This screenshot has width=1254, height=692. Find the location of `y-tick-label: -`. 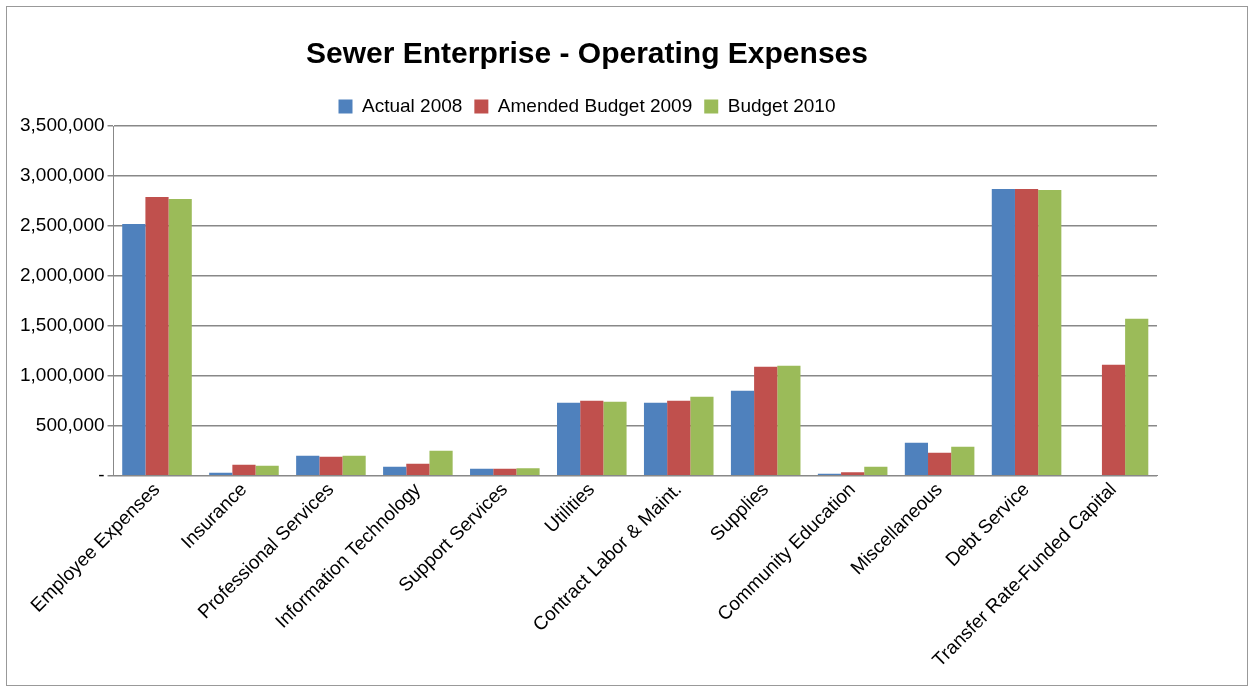

y-tick-label: - is located at coordinates (101, 474).